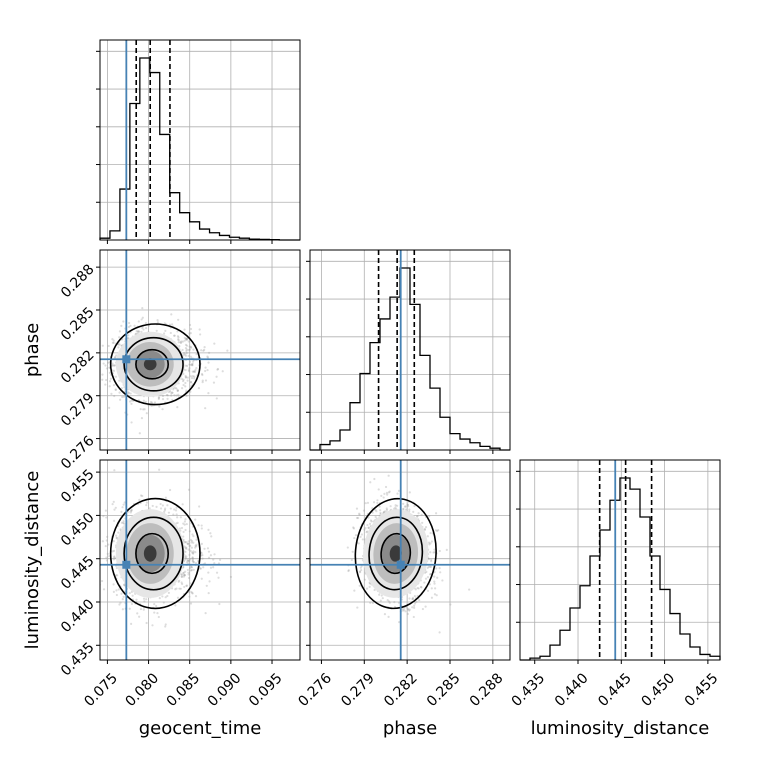  I want to click on y-tick-label: 0.288, so click(78, 281).